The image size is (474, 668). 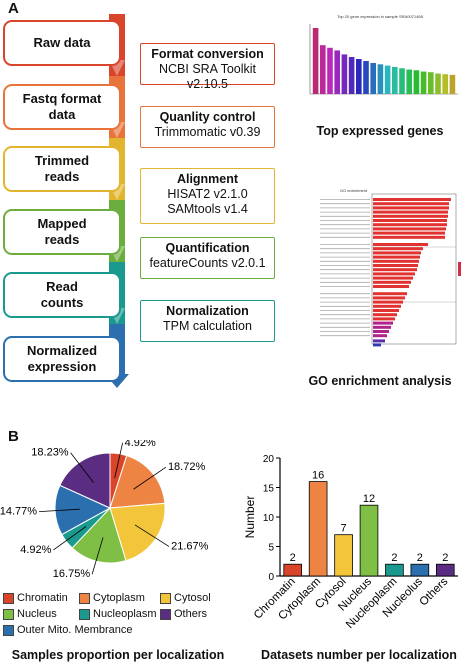 What do you see at coordinates (68, 630) in the screenshot?
I see `legend-outer-mito: Outer Mito. Membrance` at bounding box center [68, 630].